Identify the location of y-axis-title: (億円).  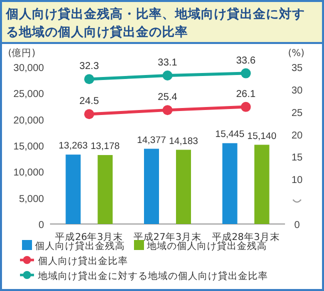
(22, 53).